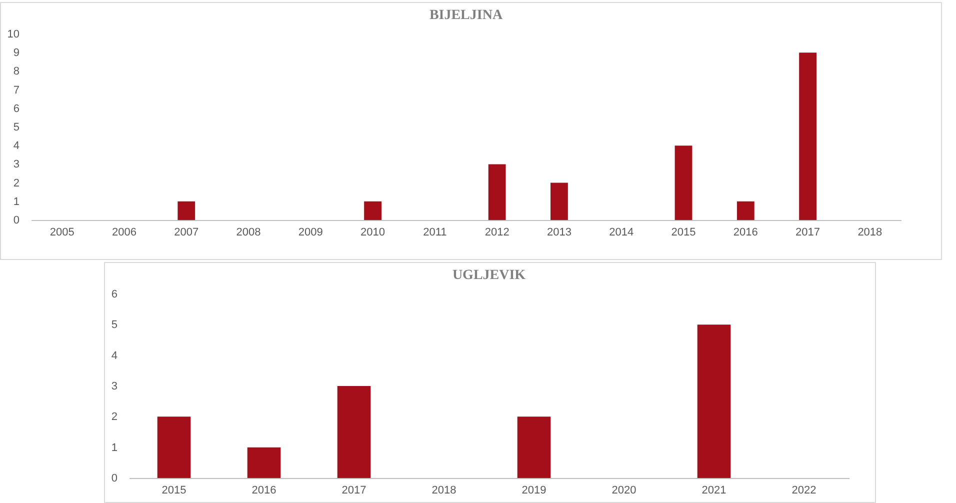  Describe the element at coordinates (16, 53) in the screenshot. I see `y-tick-label: 9` at that location.